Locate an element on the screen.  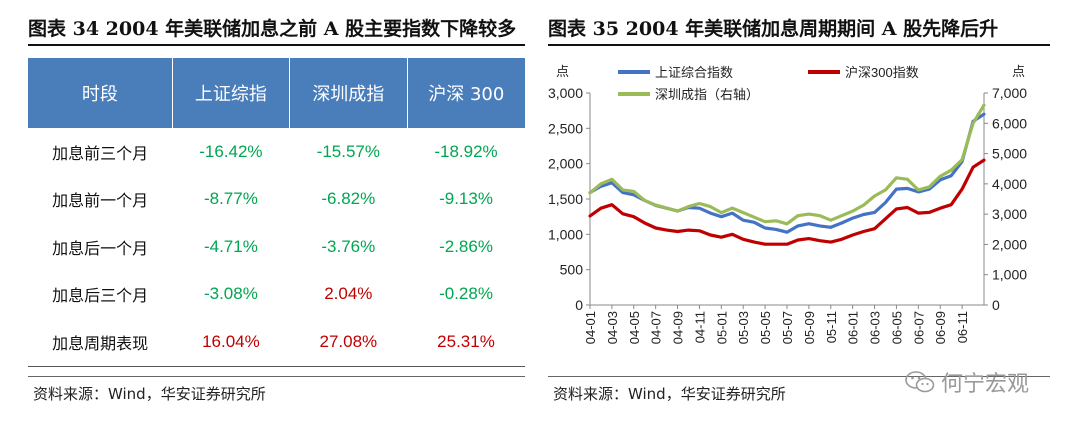
table-cell: -2.86% is located at coordinates (466, 246).